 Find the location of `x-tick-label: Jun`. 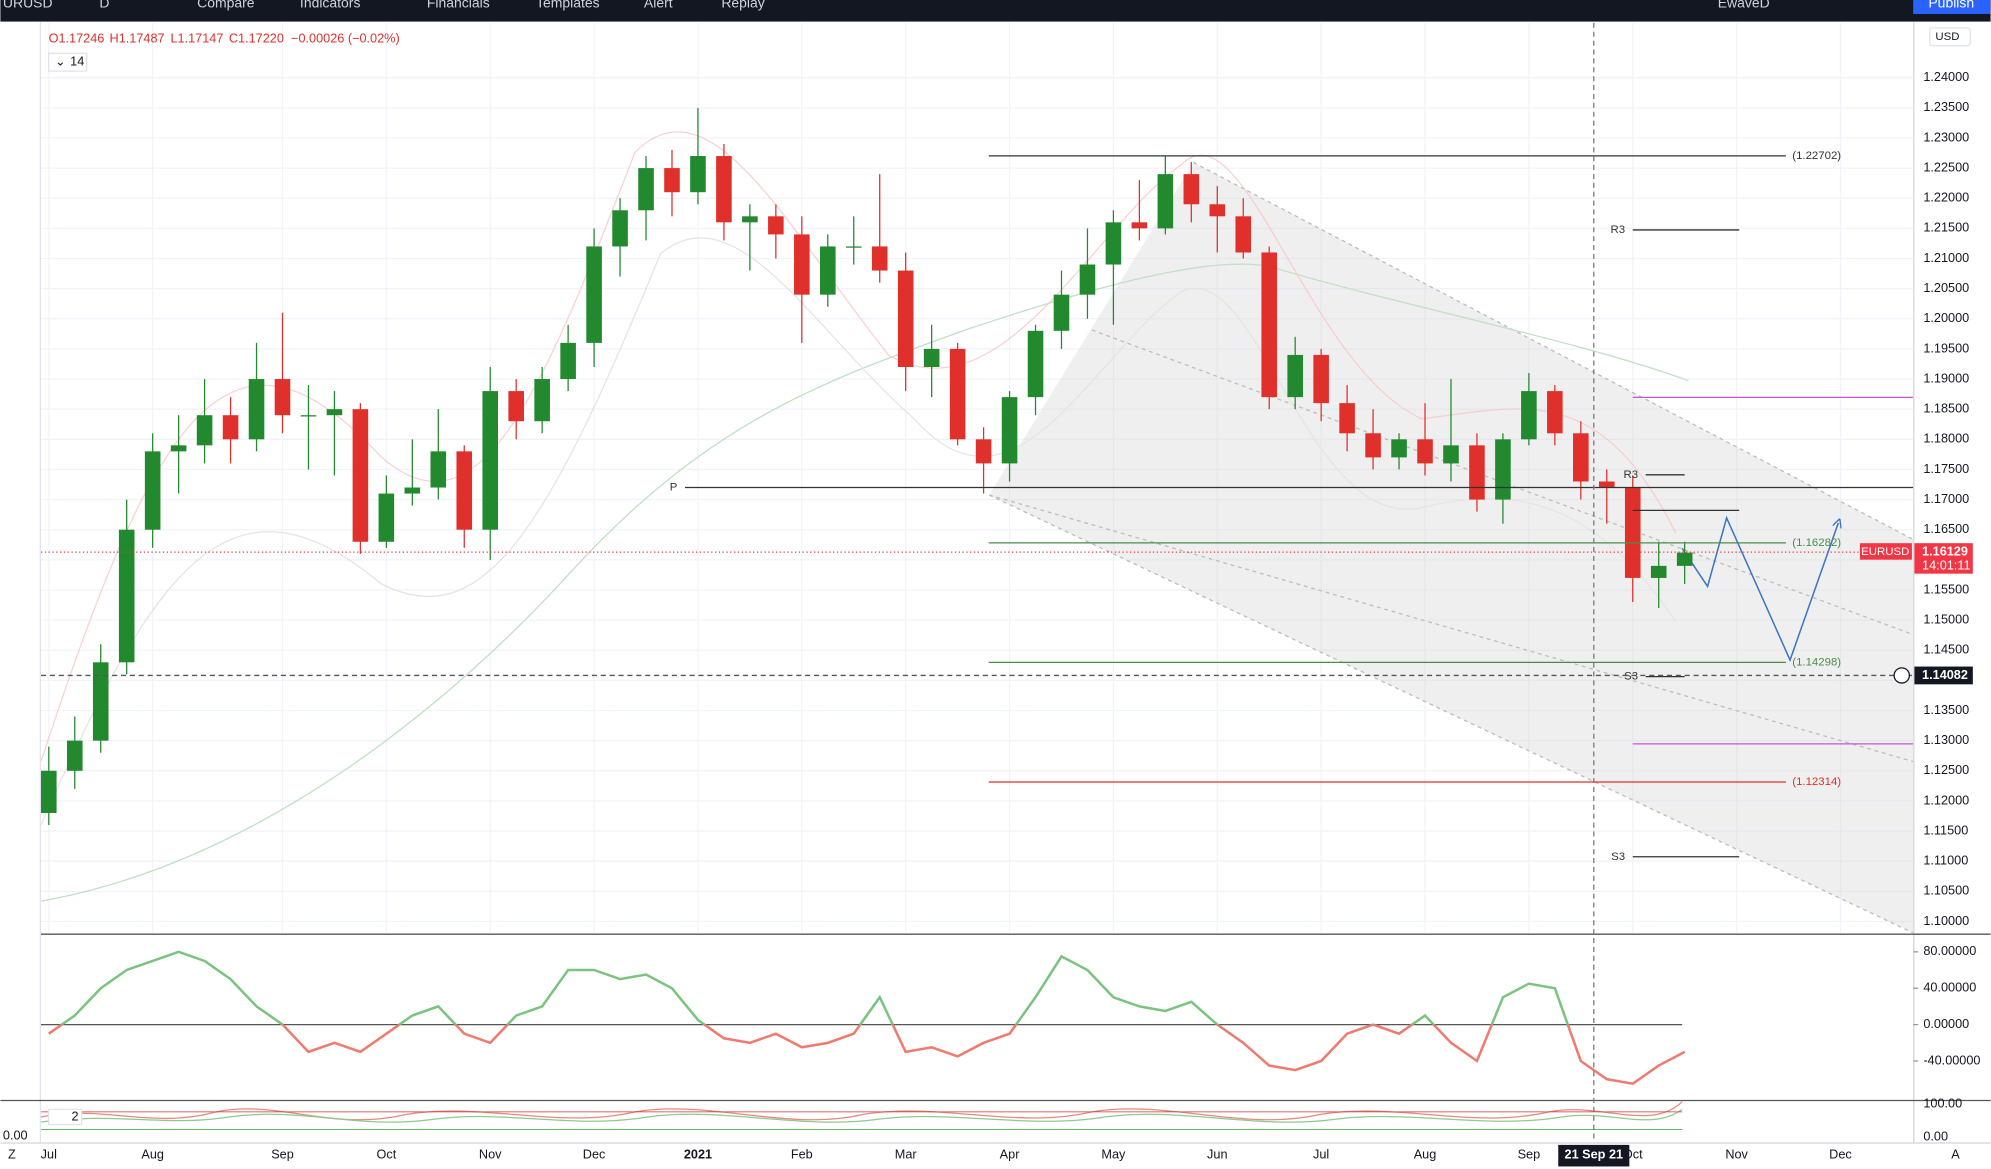

x-tick-label: Jun is located at coordinates (1217, 1154).